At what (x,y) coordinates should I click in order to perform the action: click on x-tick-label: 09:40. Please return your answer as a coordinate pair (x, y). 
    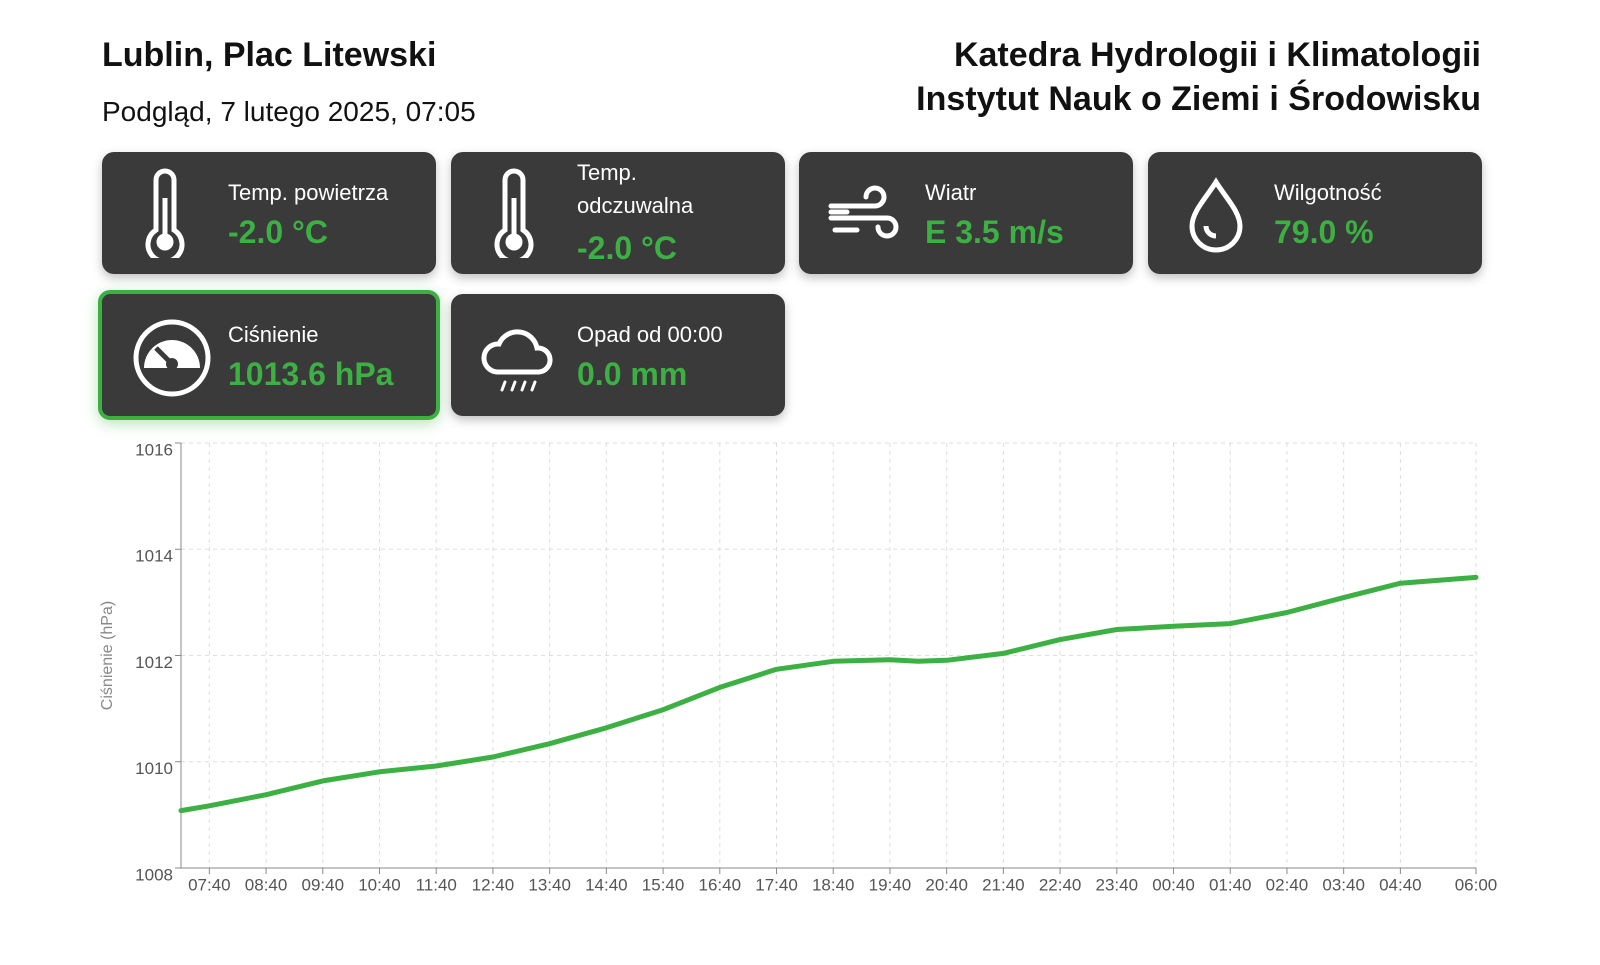
    Looking at the image, I should click on (323, 884).